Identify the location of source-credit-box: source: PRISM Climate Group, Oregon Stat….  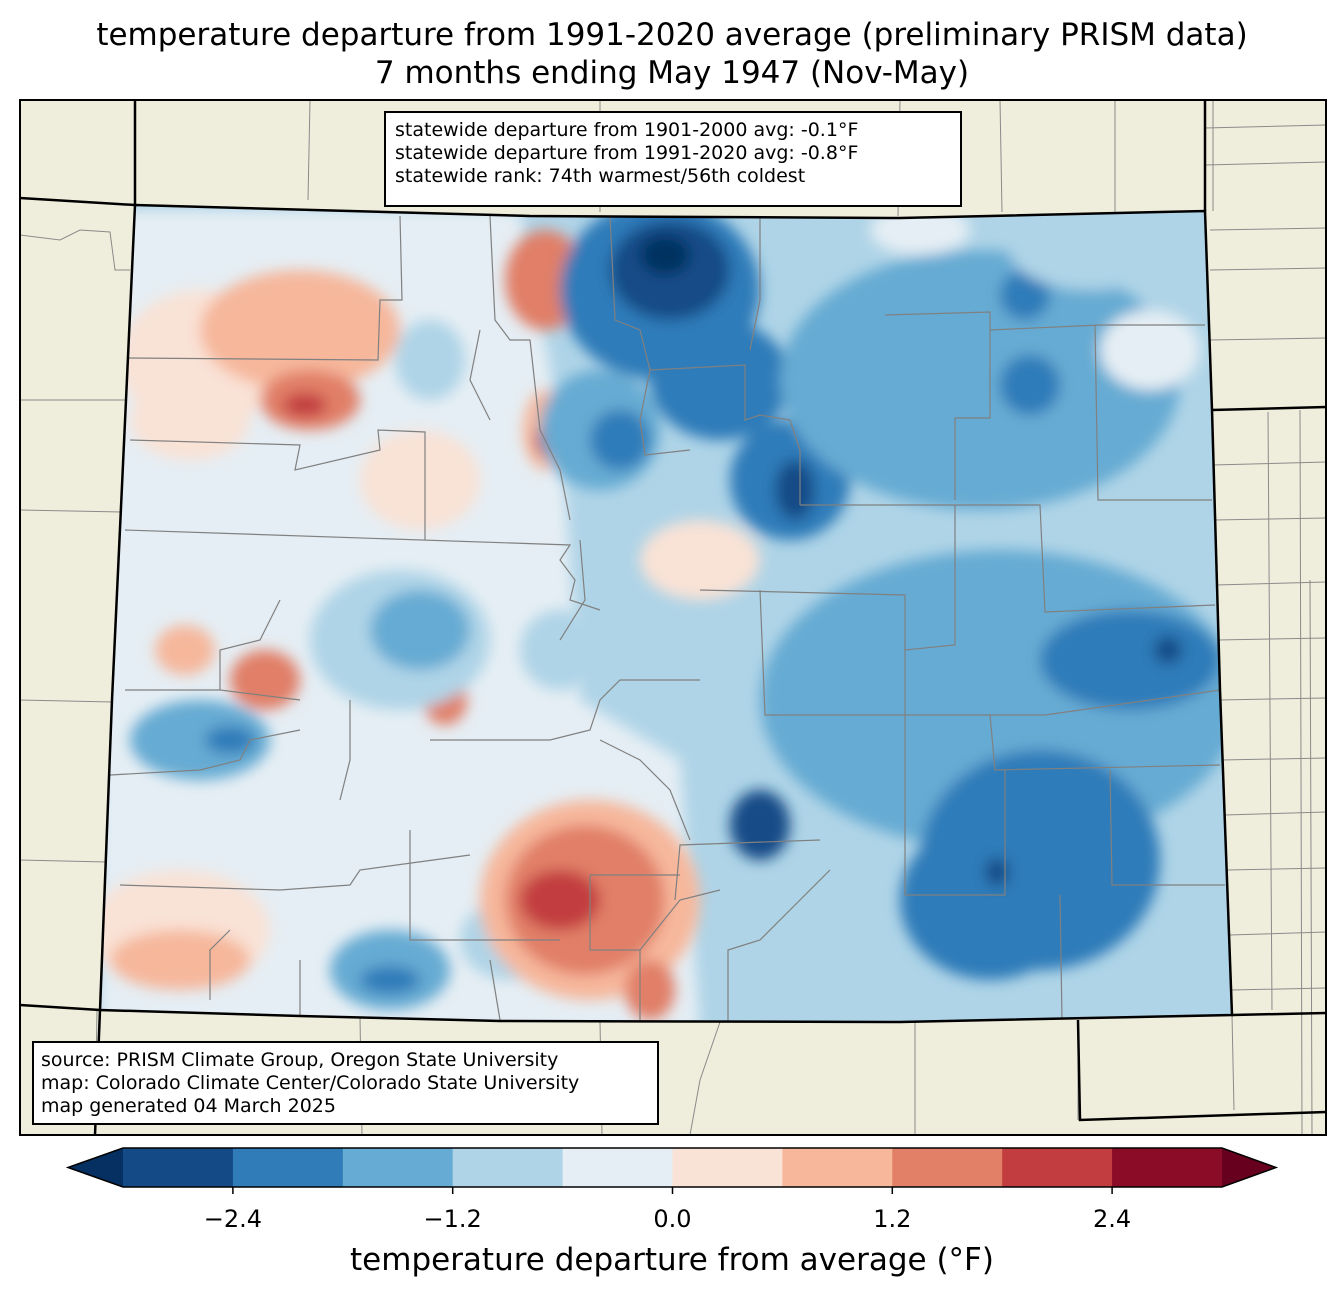
(345, 1083).